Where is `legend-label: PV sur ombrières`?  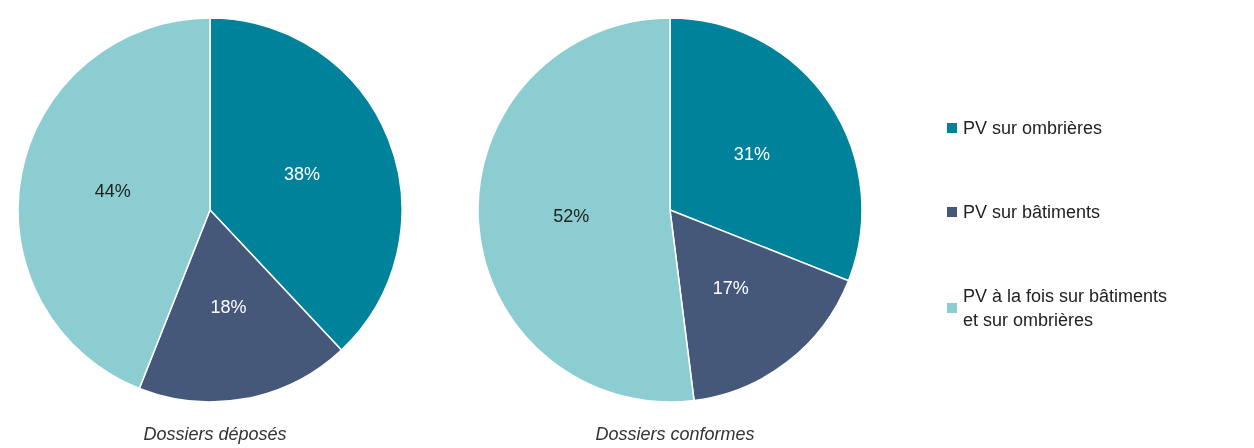 legend-label: PV sur ombrières is located at coordinates (1033, 128).